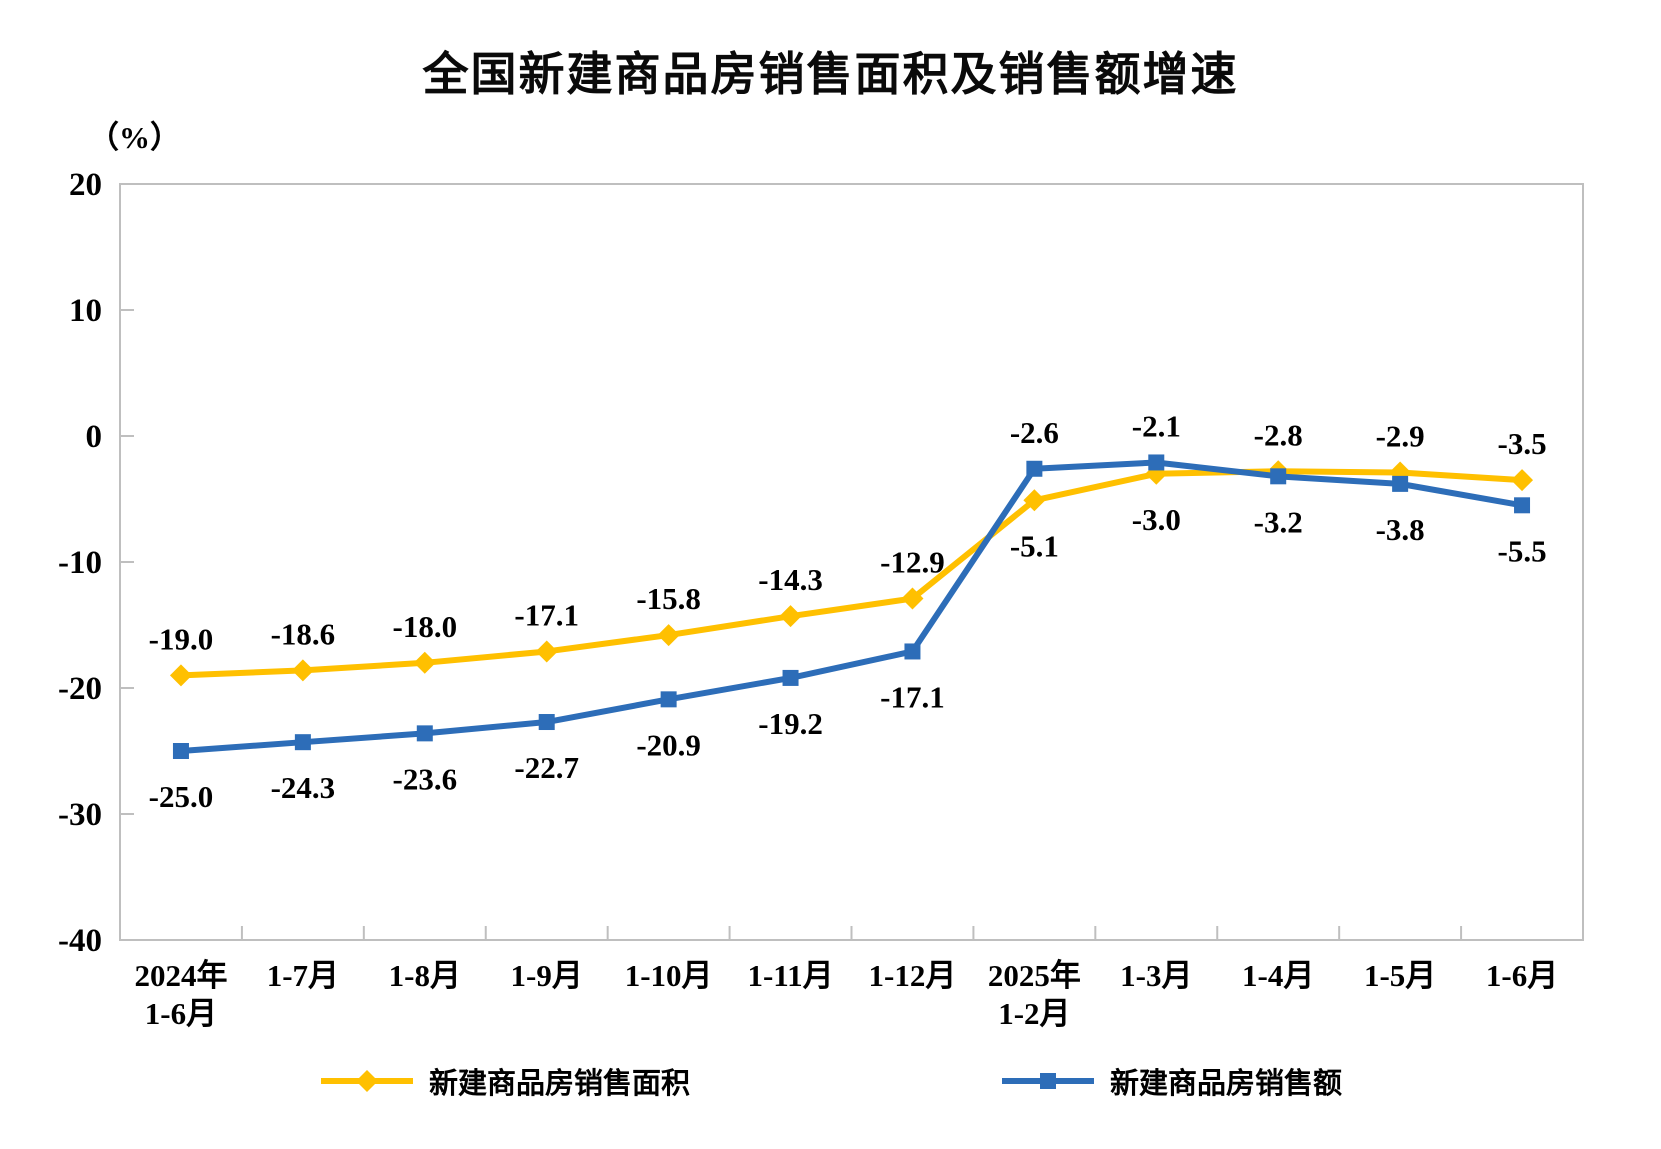 The image size is (1661, 1149). I want to click on series-line-sales-area, so click(851, 573).